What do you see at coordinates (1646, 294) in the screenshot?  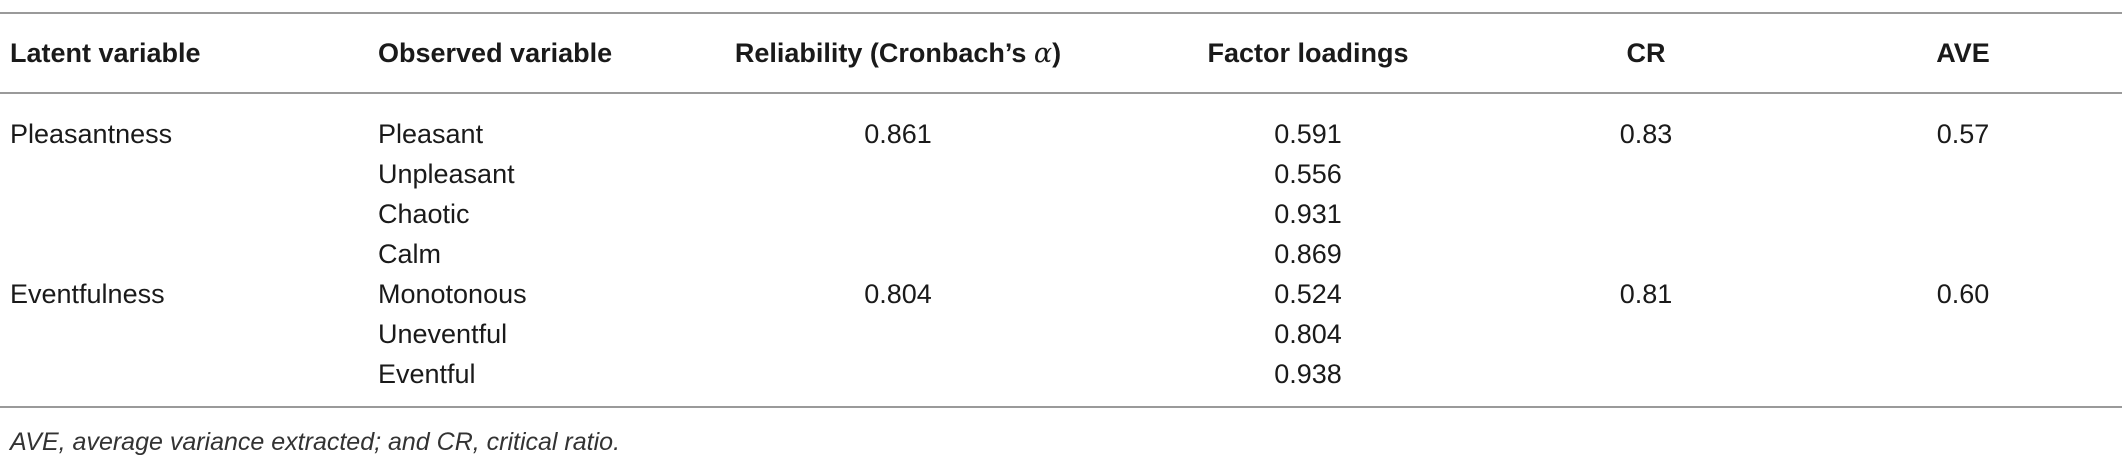 I see `cell-cr: 0.81` at bounding box center [1646, 294].